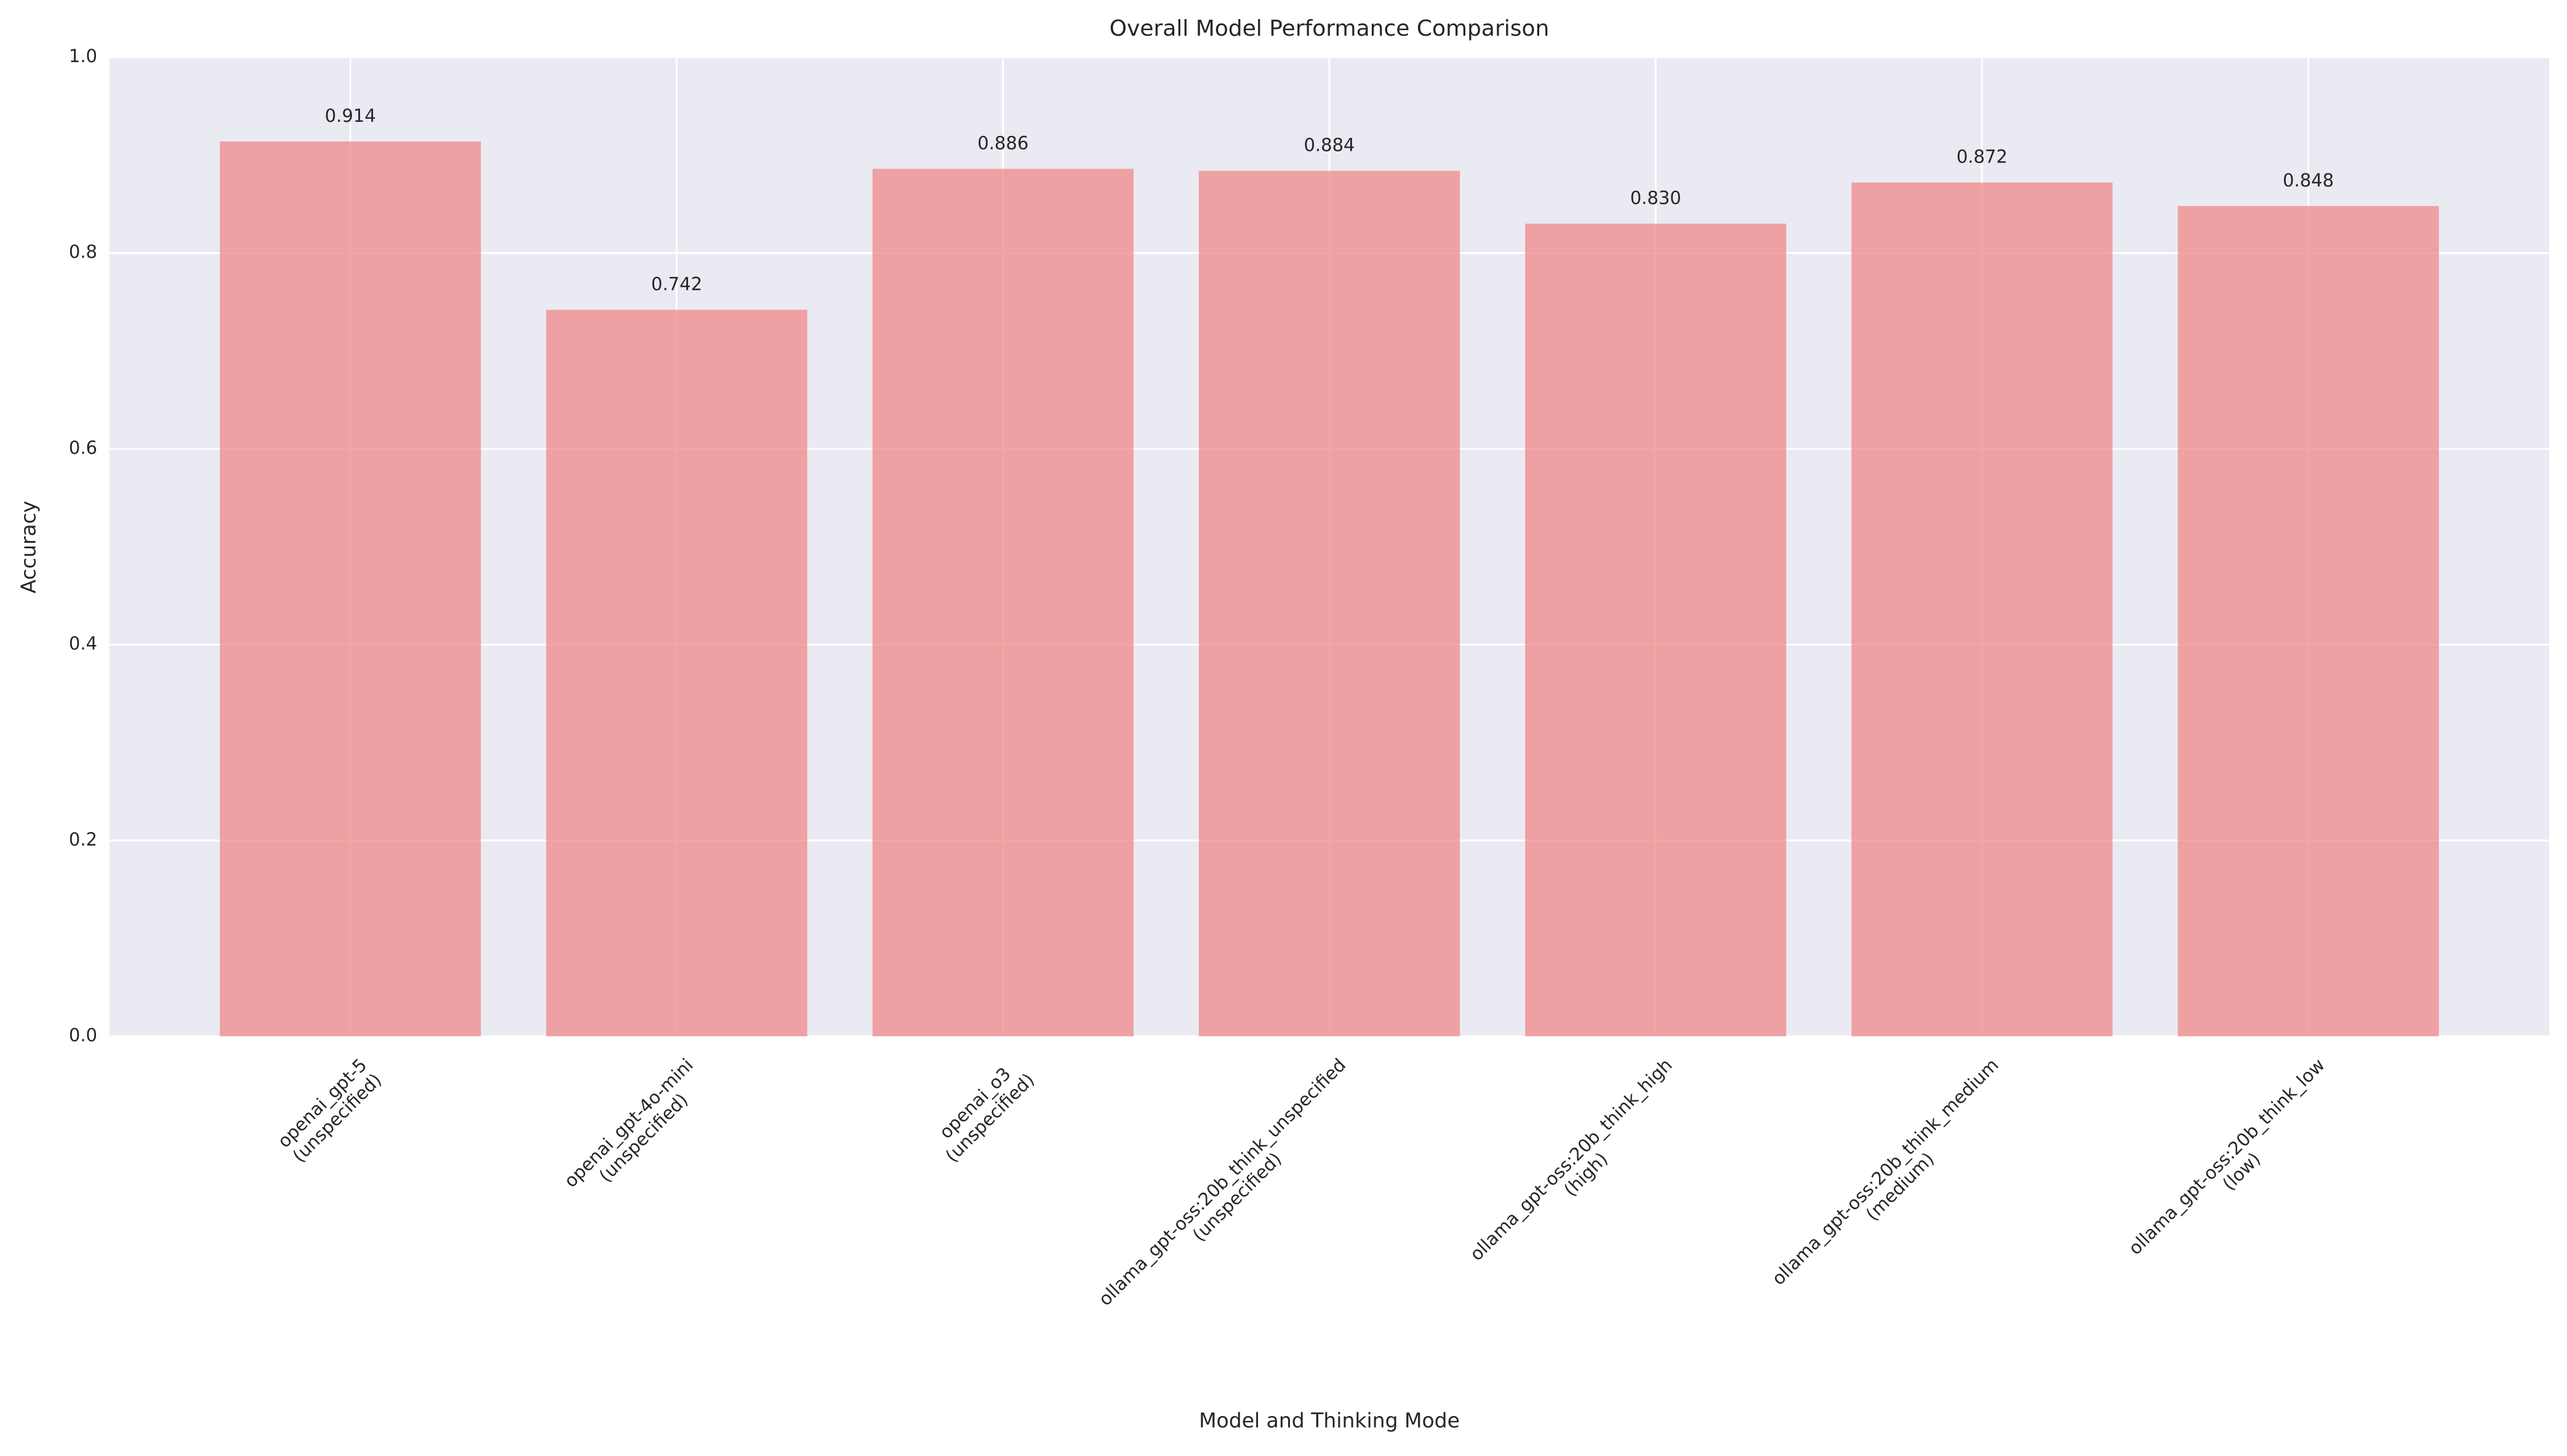 The image size is (2567, 1456). I want to click on value-label: 0.742, so click(677, 283).